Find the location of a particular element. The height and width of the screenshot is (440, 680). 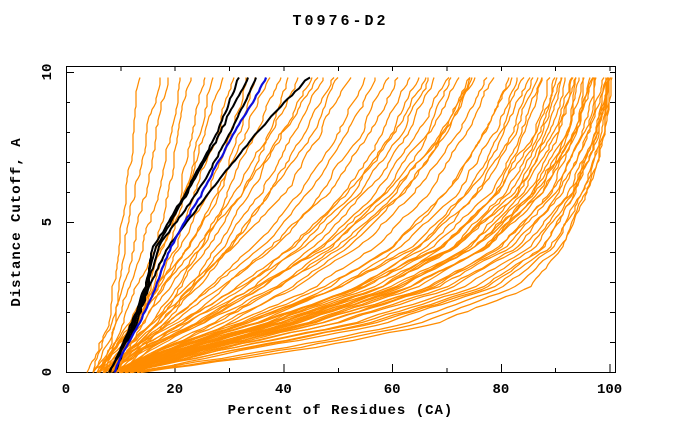

x-tick-label: 20 is located at coordinates (174, 390).